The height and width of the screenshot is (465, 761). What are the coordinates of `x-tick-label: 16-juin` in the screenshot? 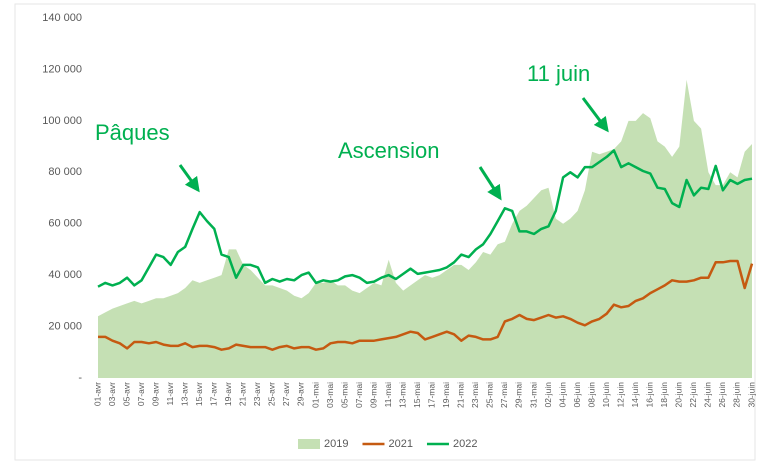 It's located at (650, 395).